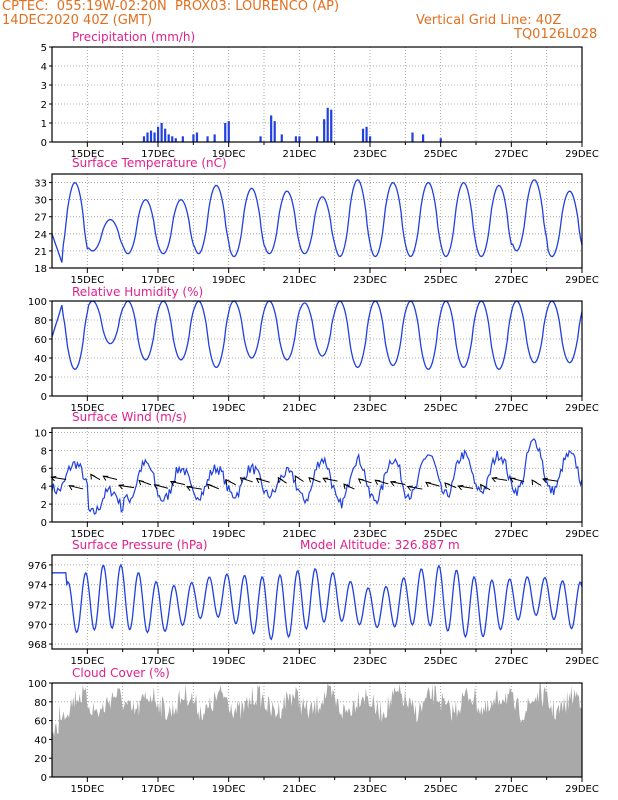  I want to click on y-tick-label: 27, so click(40, 218).